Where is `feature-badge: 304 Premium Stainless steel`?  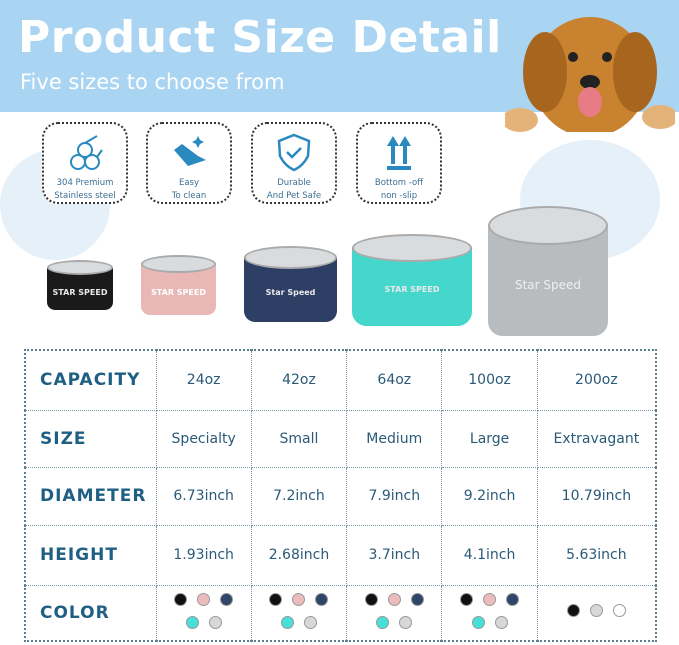
feature-badge: 304 Premium Stainless steel is located at coordinates (85, 163).